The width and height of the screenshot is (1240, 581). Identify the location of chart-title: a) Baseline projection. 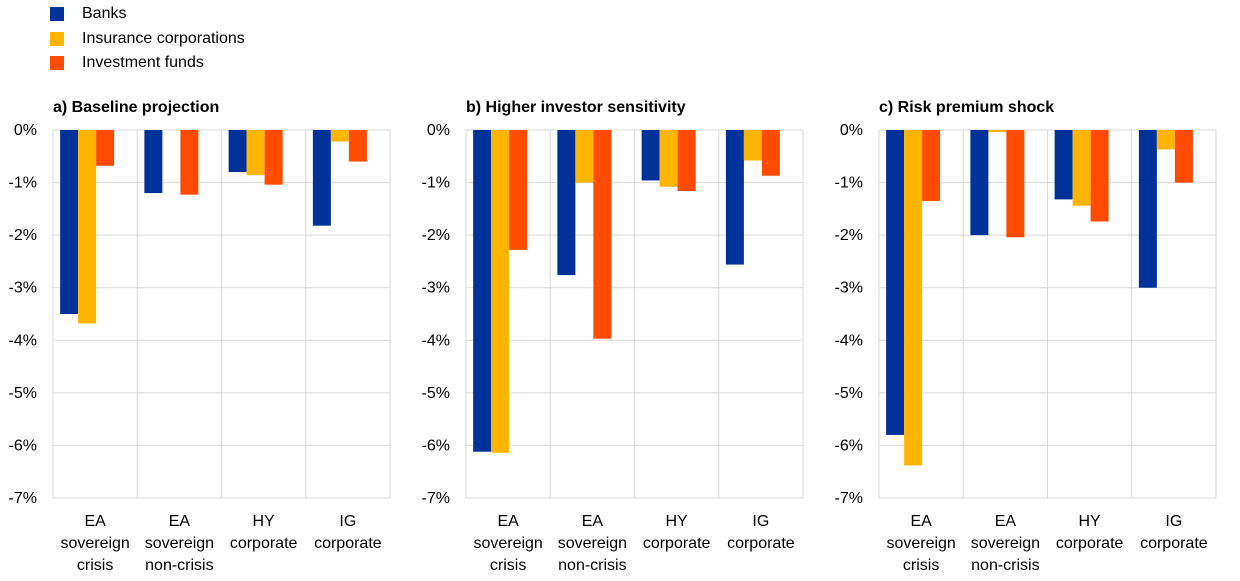
(136, 107).